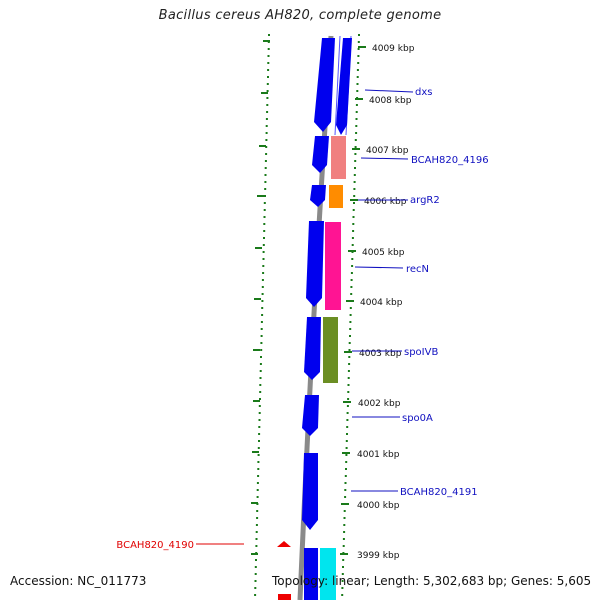 This screenshot has height=600, width=600. Describe the element at coordinates (378, 455) in the screenshot. I see `tick-label: 4001 kbp` at that location.